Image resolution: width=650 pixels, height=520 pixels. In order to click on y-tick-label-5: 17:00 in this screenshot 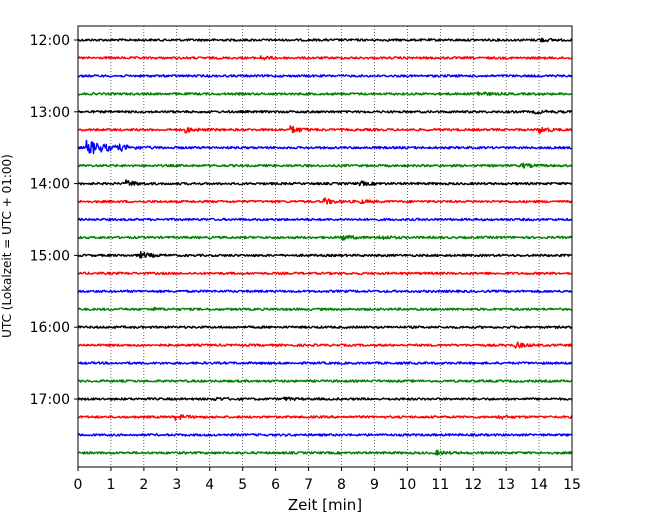, I will do `click(50, 400)`.